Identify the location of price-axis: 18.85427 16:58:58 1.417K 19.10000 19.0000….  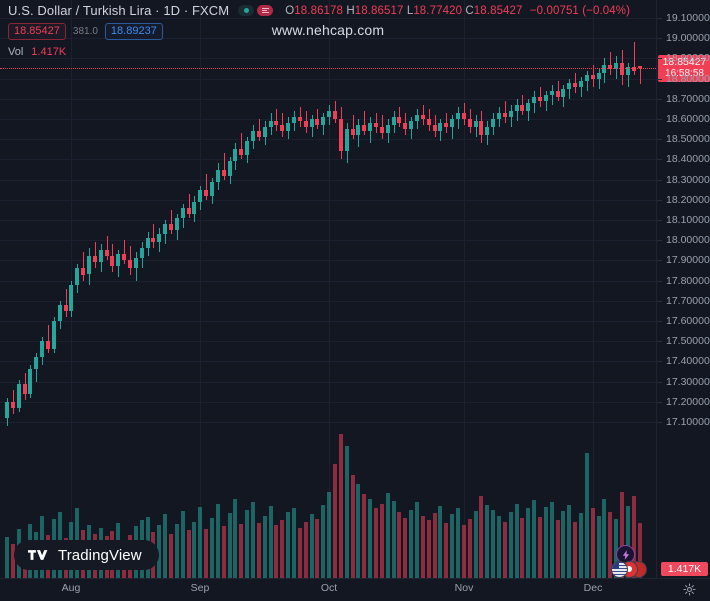
(683, 289).